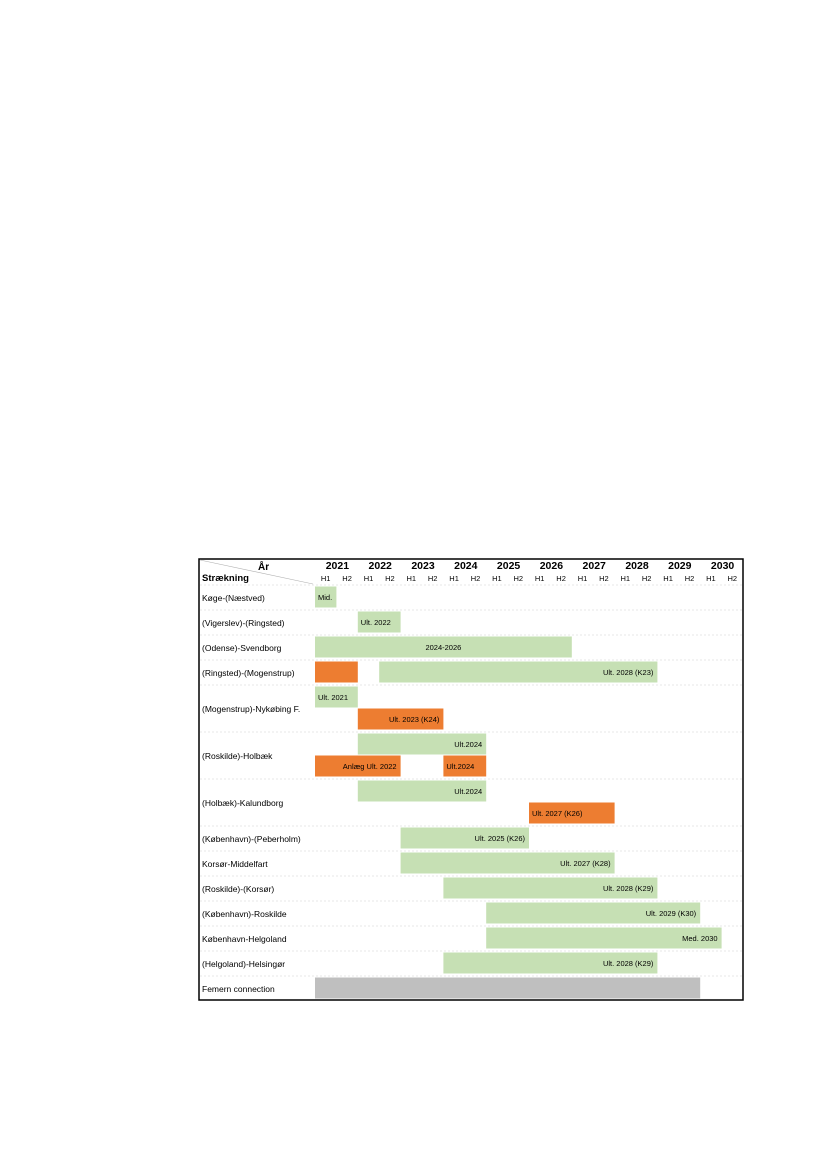 Image resolution: width=827 pixels, height=1169 pixels. Describe the element at coordinates (233, 598) in the screenshot. I see `row-label: Køge-(Næstved)` at that location.